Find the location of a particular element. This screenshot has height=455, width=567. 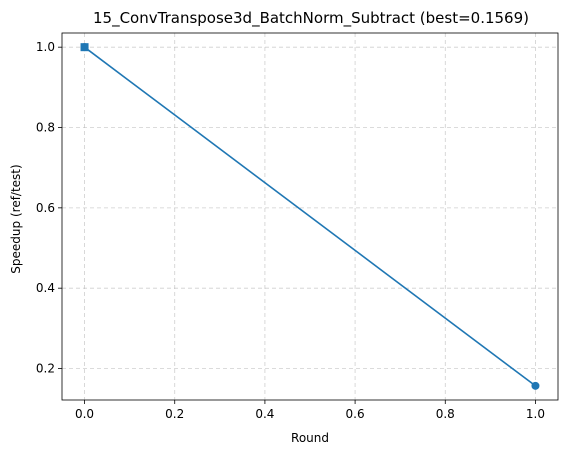

y-tick-label: 0.4 is located at coordinates (45, 288).